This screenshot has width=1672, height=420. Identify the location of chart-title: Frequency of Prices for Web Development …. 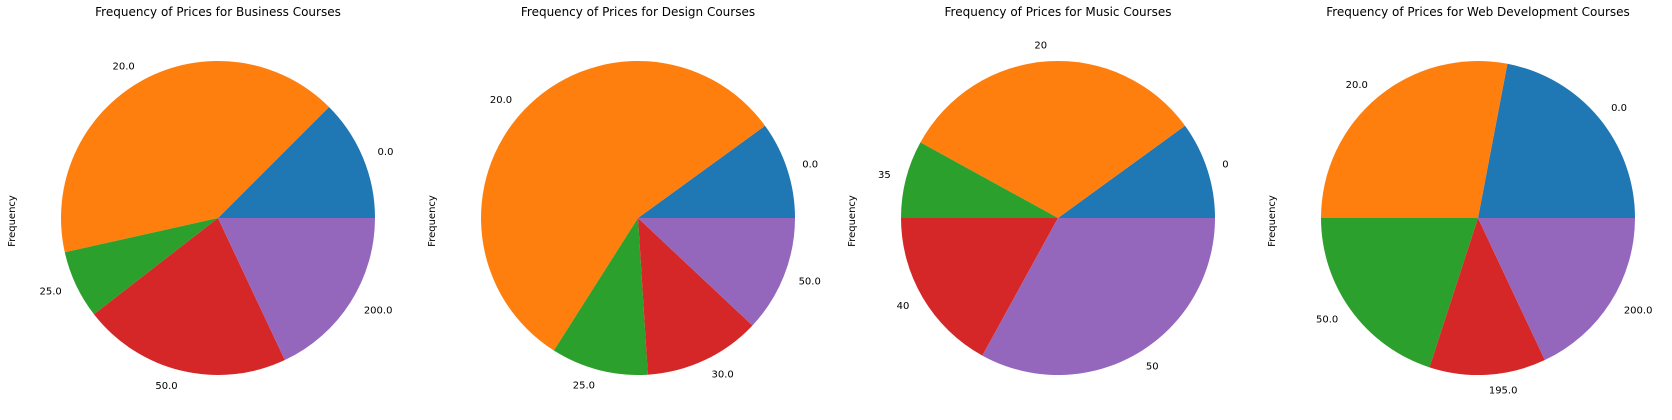
(1478, 12).